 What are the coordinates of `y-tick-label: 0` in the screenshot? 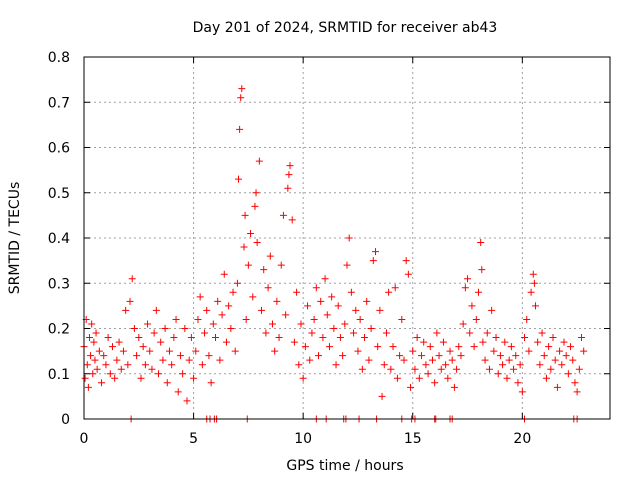 It's located at (65, 420).